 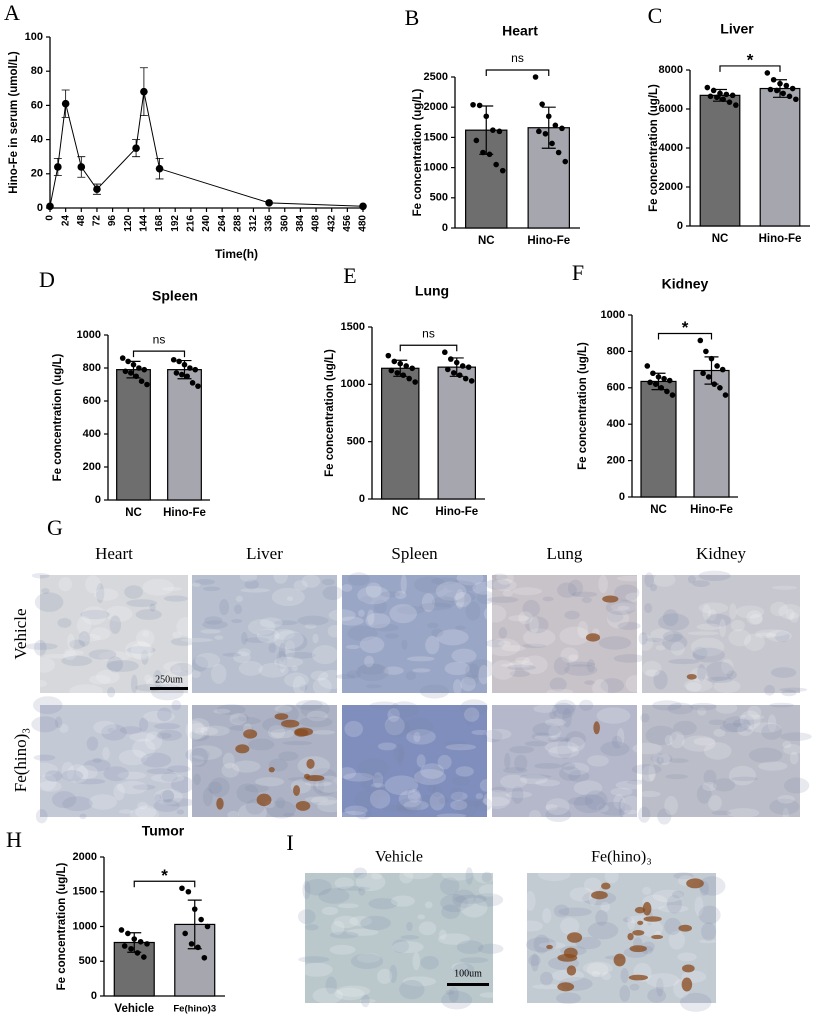 I want to click on x-tick-label: 192, so click(x=175, y=223).